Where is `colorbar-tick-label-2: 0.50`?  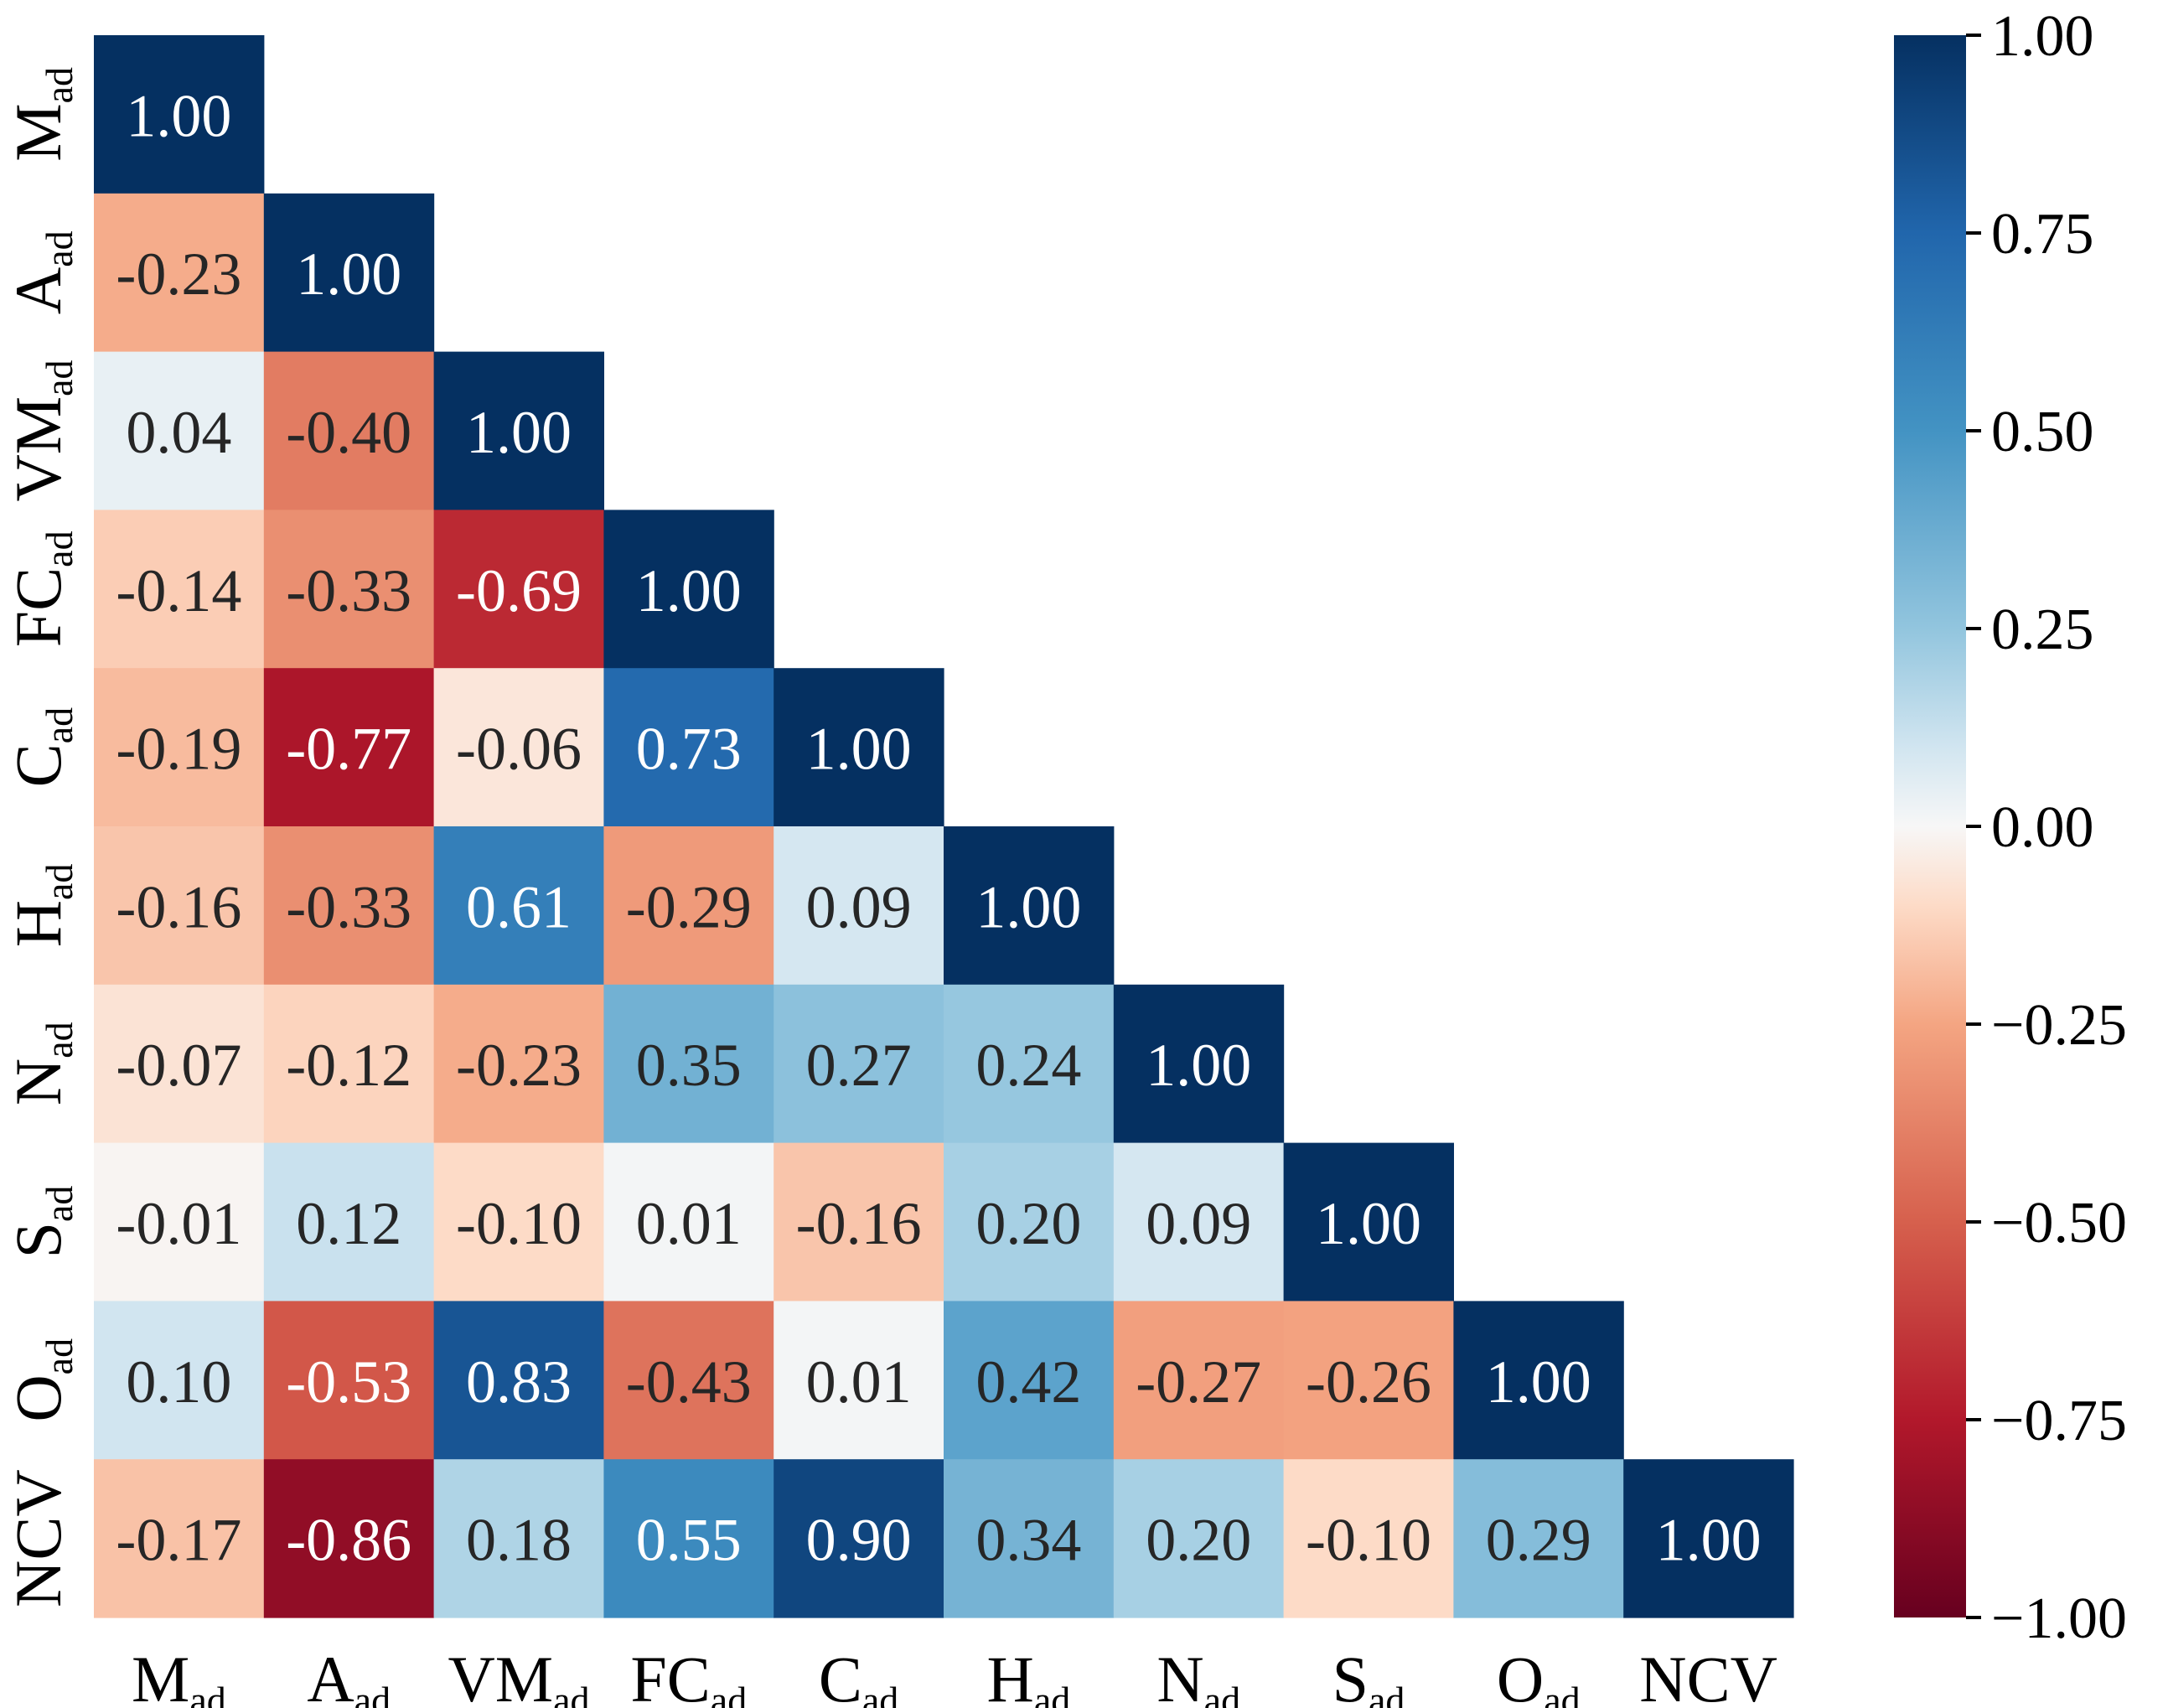
colorbar-tick-label-2: 0.50 is located at coordinates (2042, 432).